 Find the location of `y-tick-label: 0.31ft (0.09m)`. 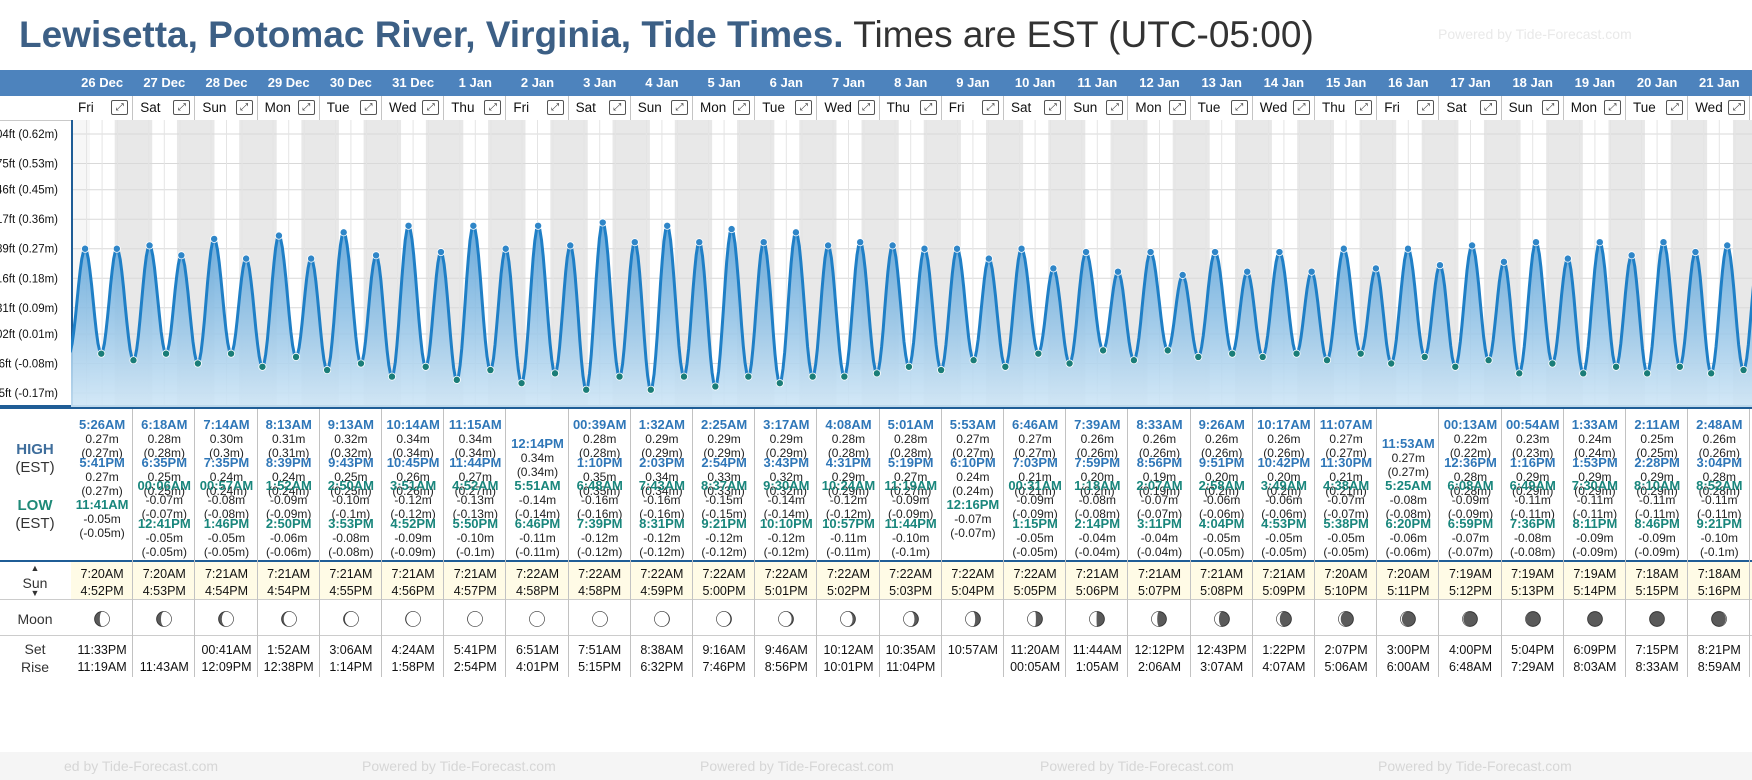

y-tick-label: 0.31ft (0.09m) is located at coordinates (29, 309).